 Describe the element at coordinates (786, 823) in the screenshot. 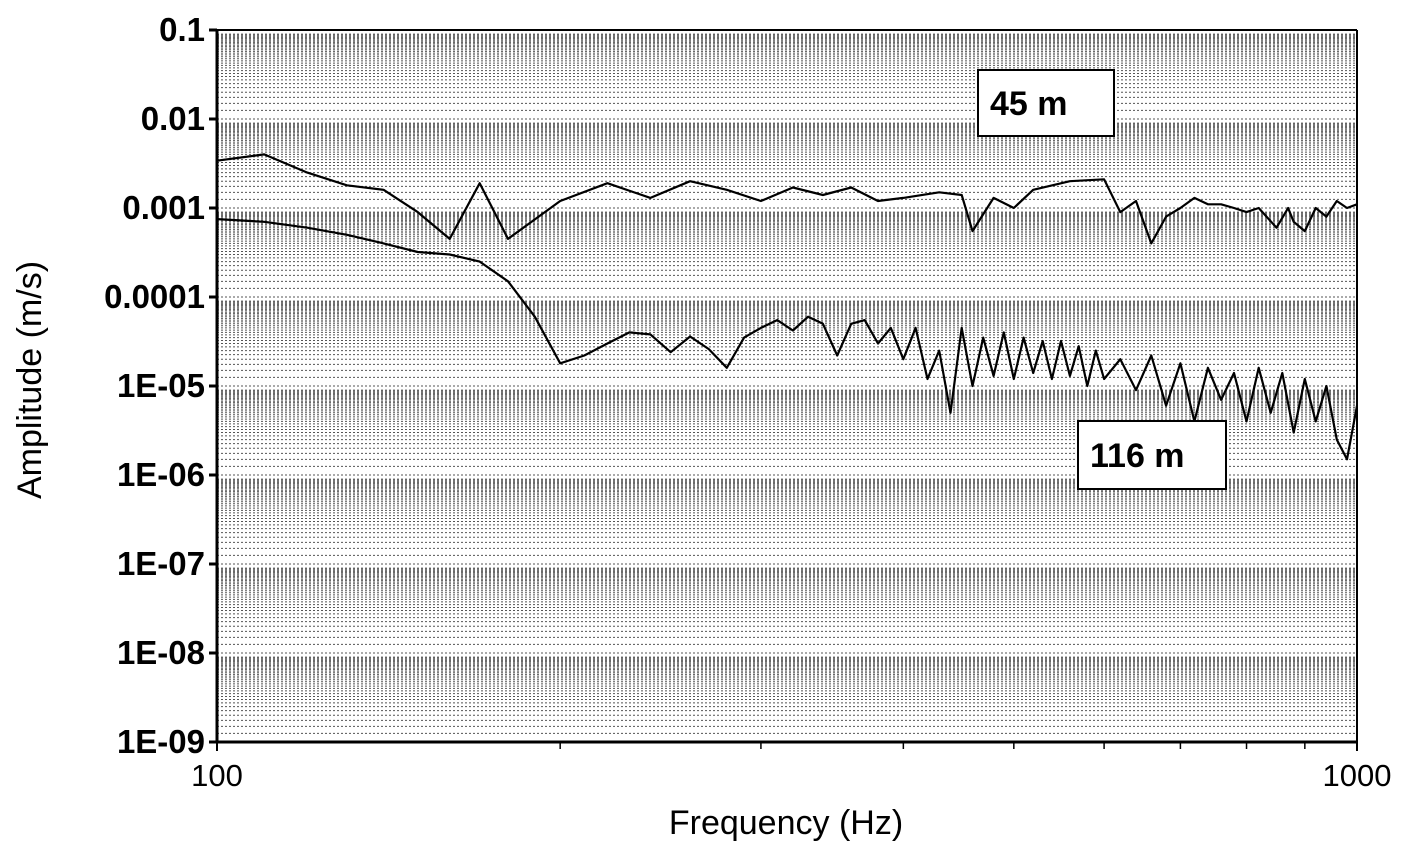

I see `x-axis-title: Frequency (Hz)` at that location.